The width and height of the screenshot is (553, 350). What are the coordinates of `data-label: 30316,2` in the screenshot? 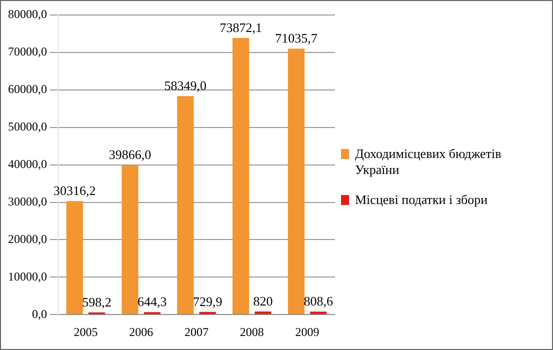 It's located at (74, 190).